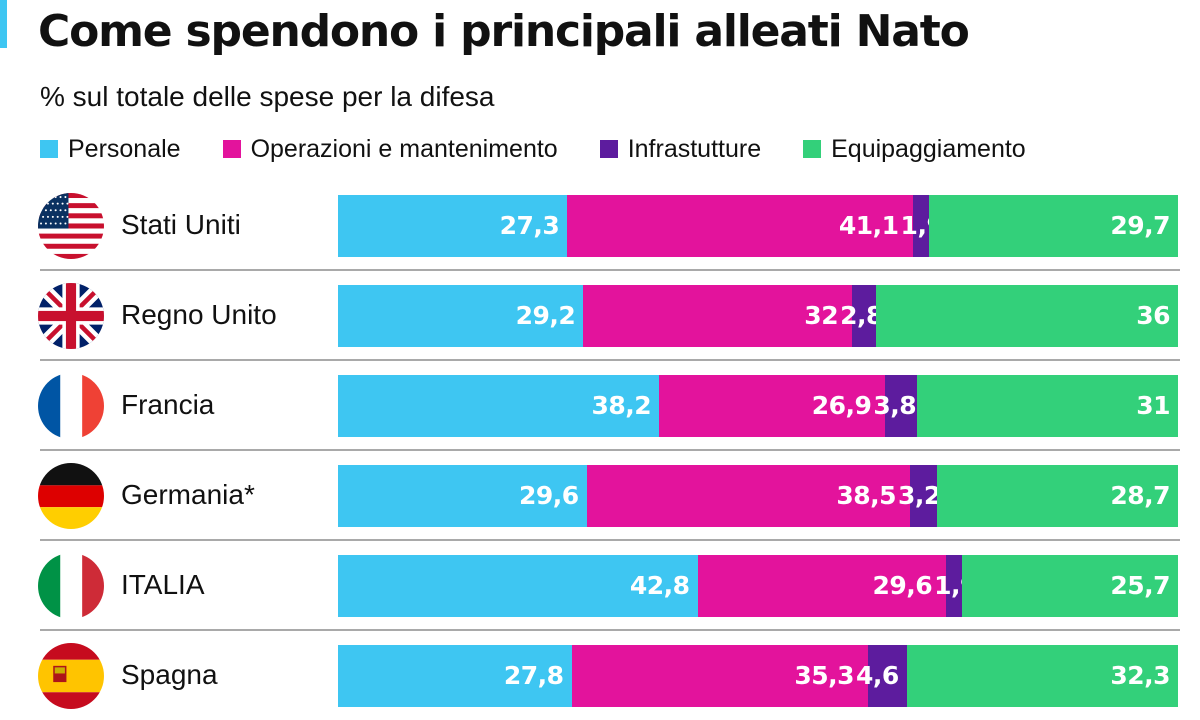 The width and height of the screenshot is (1200, 720). What do you see at coordinates (866, 495) in the screenshot?
I see `data-label: 38,5` at bounding box center [866, 495].